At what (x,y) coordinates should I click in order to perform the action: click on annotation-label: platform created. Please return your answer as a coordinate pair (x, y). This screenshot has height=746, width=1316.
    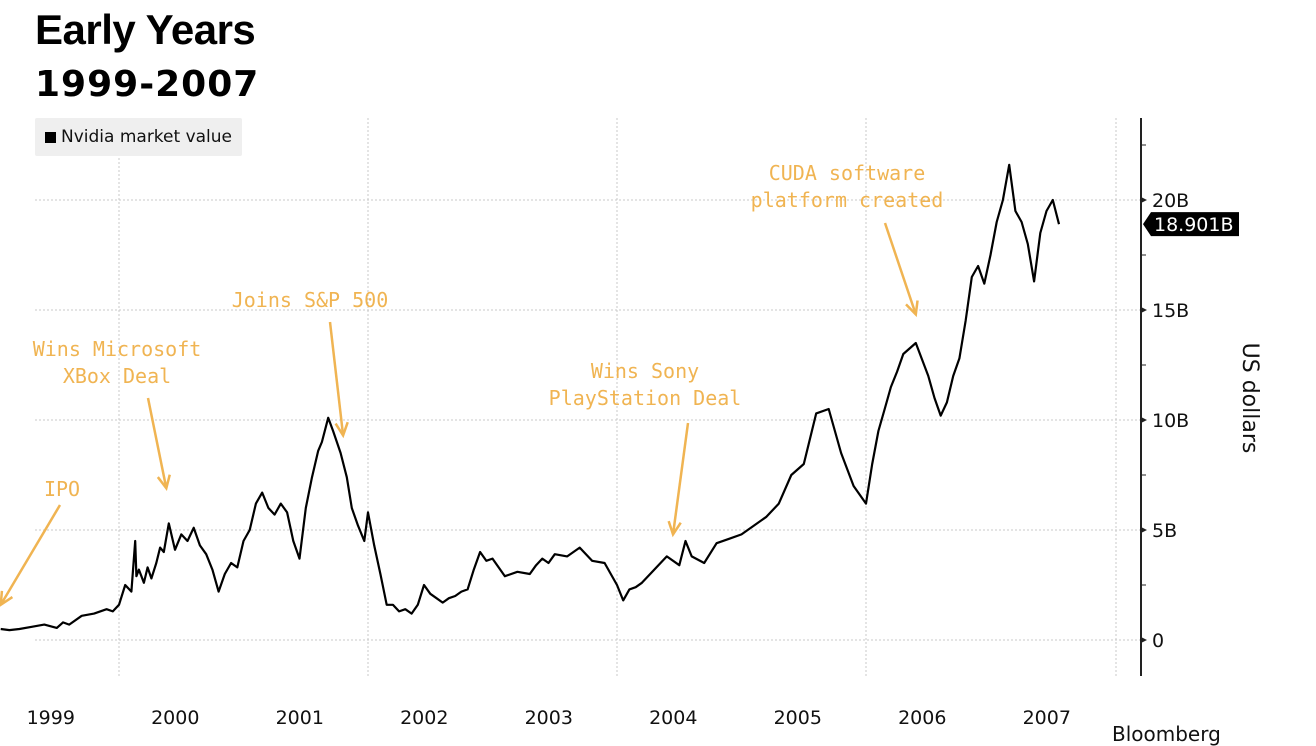
    Looking at the image, I should click on (847, 200).